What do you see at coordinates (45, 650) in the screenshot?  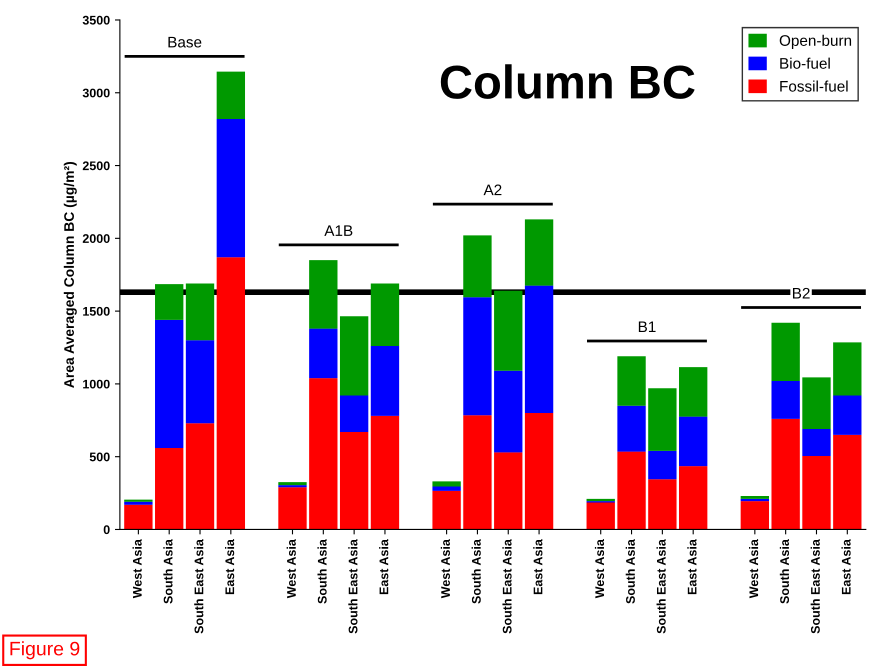 I see `caption: Figure 9` at bounding box center [45, 650].